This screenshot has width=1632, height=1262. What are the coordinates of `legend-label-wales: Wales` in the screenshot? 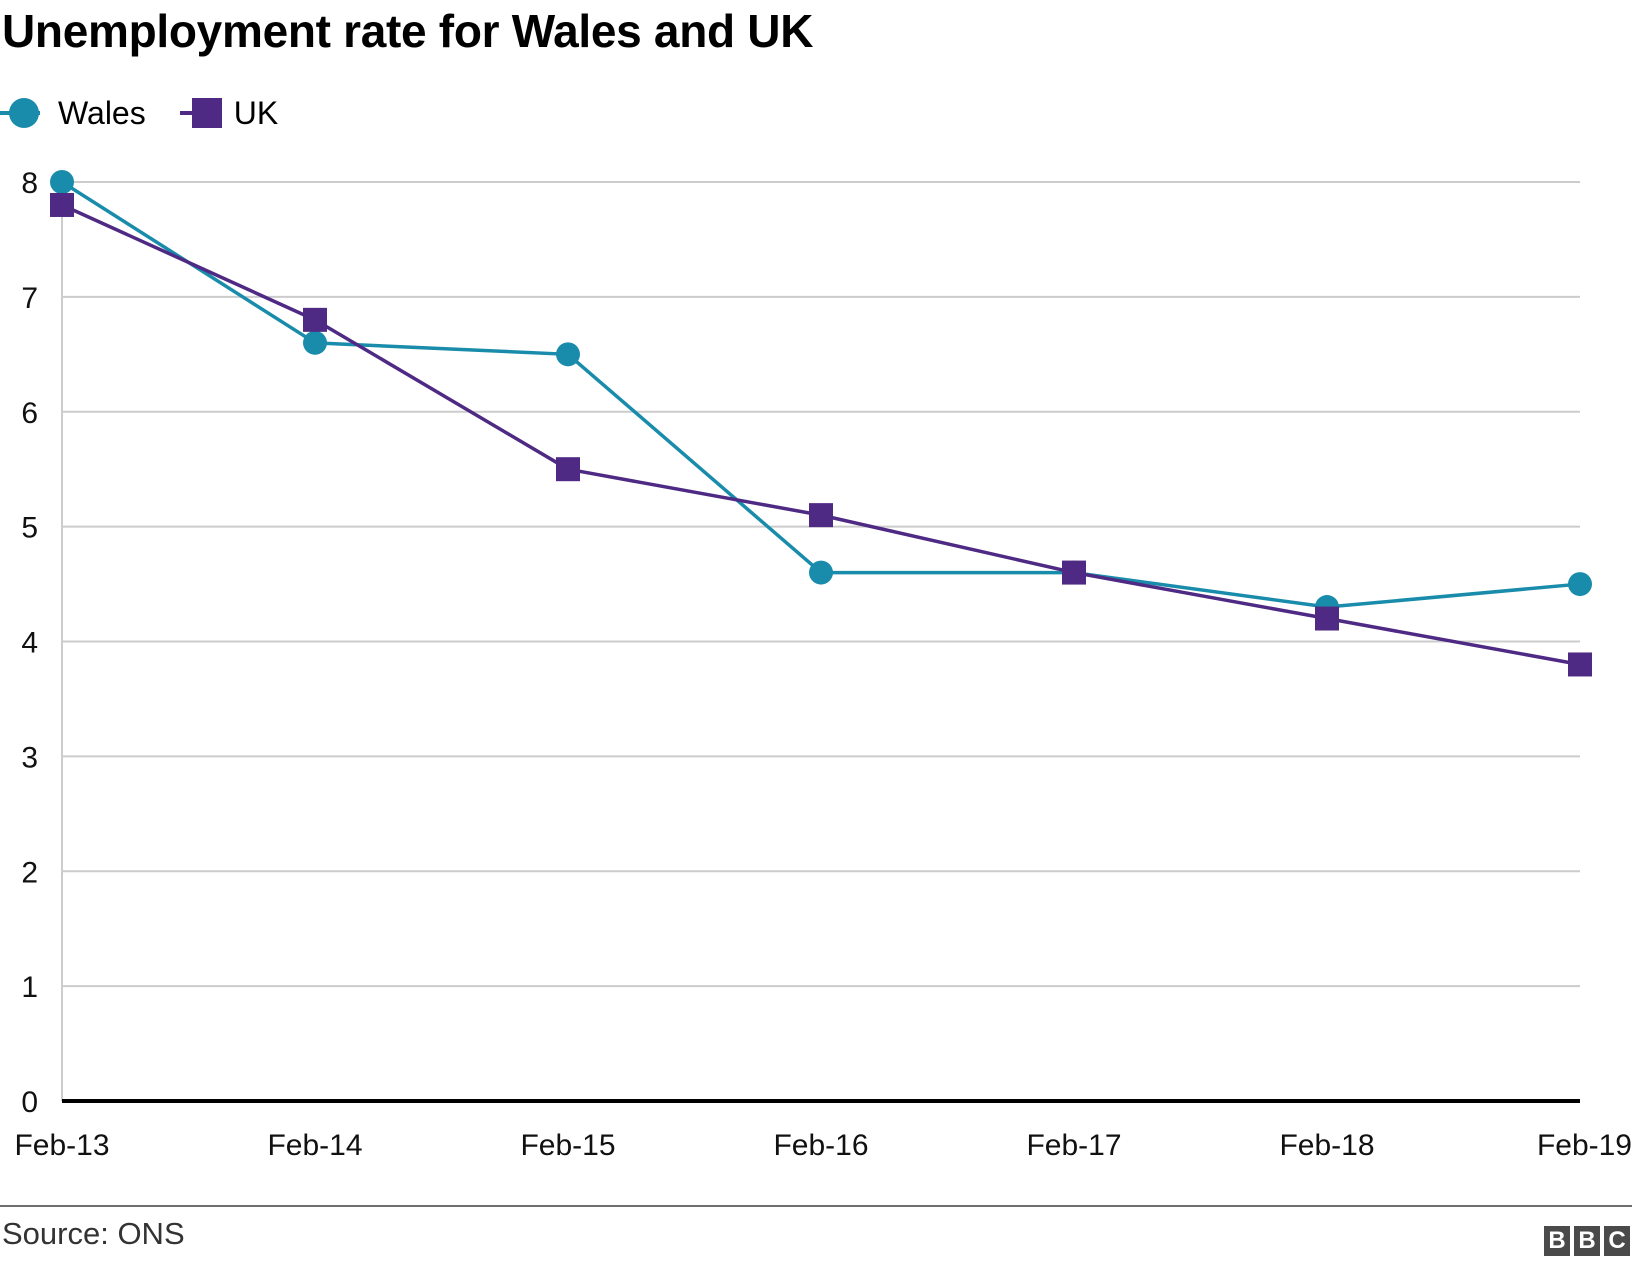 It's located at (102, 112).